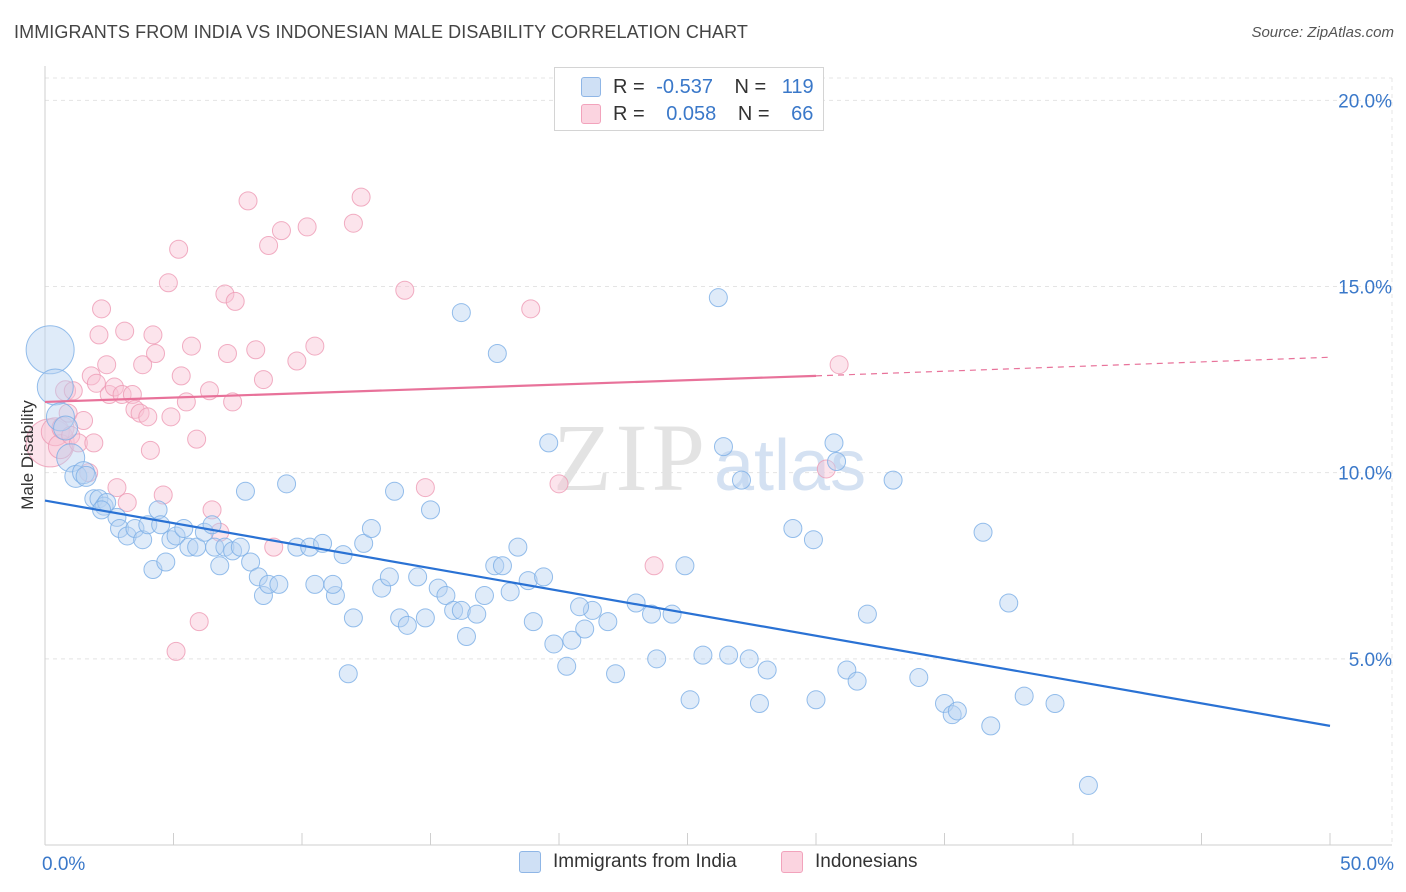  What do you see at coordinates (1367, 864) in the screenshot?
I see `x-tick-label-1: 50.0%` at bounding box center [1367, 864].